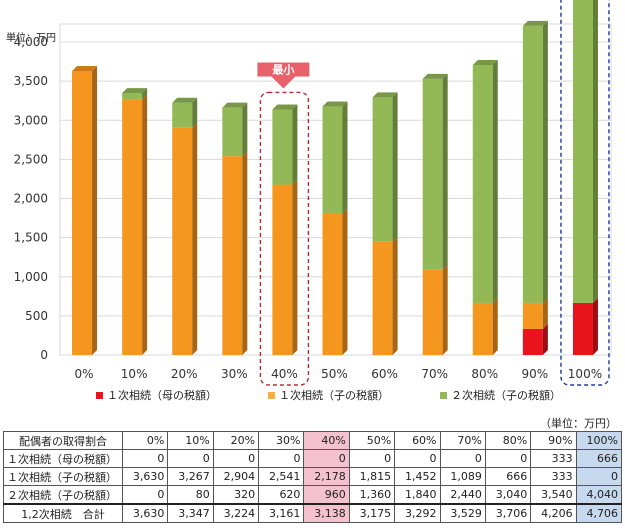  What do you see at coordinates (284, 238) in the screenshot?
I see `highlight-frame` at bounding box center [284, 238].